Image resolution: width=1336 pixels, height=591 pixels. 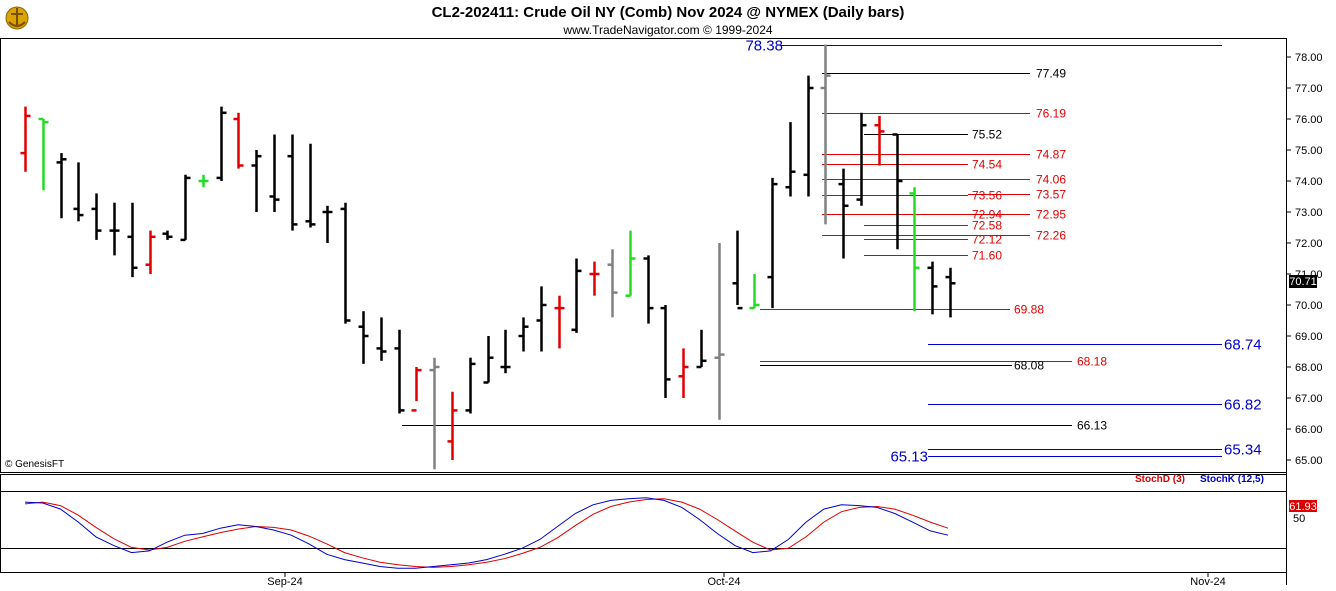 I want to click on level-label: 66.82, so click(x=1243, y=405).